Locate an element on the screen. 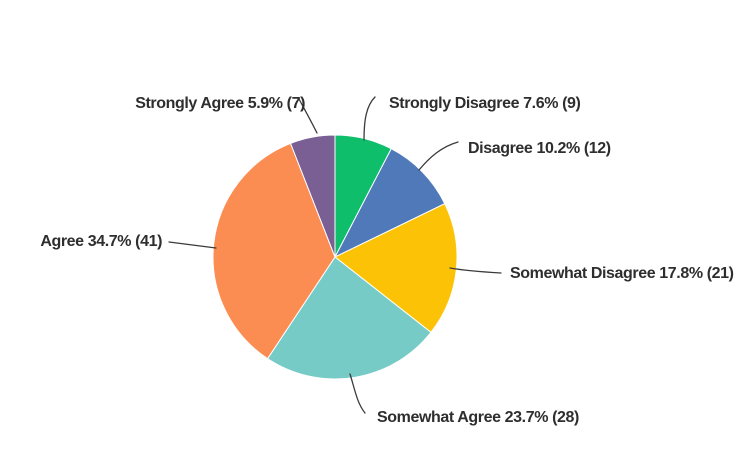 The height and width of the screenshot is (463, 754). pie-slice-strongly-agree is located at coordinates (312, 196).